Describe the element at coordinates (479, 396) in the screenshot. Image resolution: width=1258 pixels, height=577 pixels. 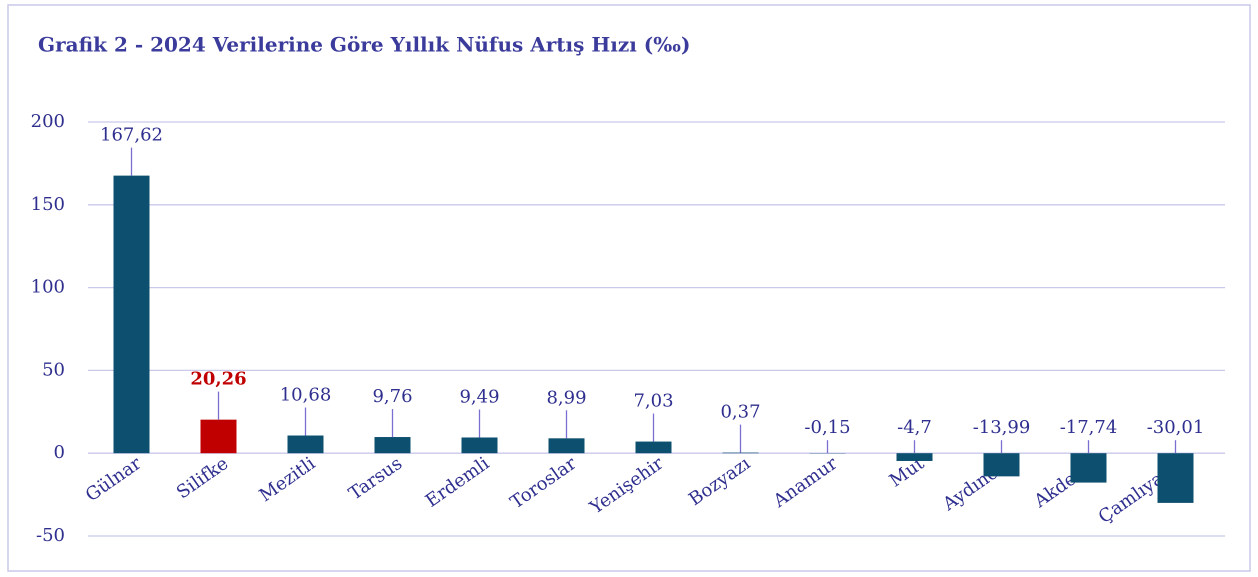
I see `data-label: 9,49` at that location.